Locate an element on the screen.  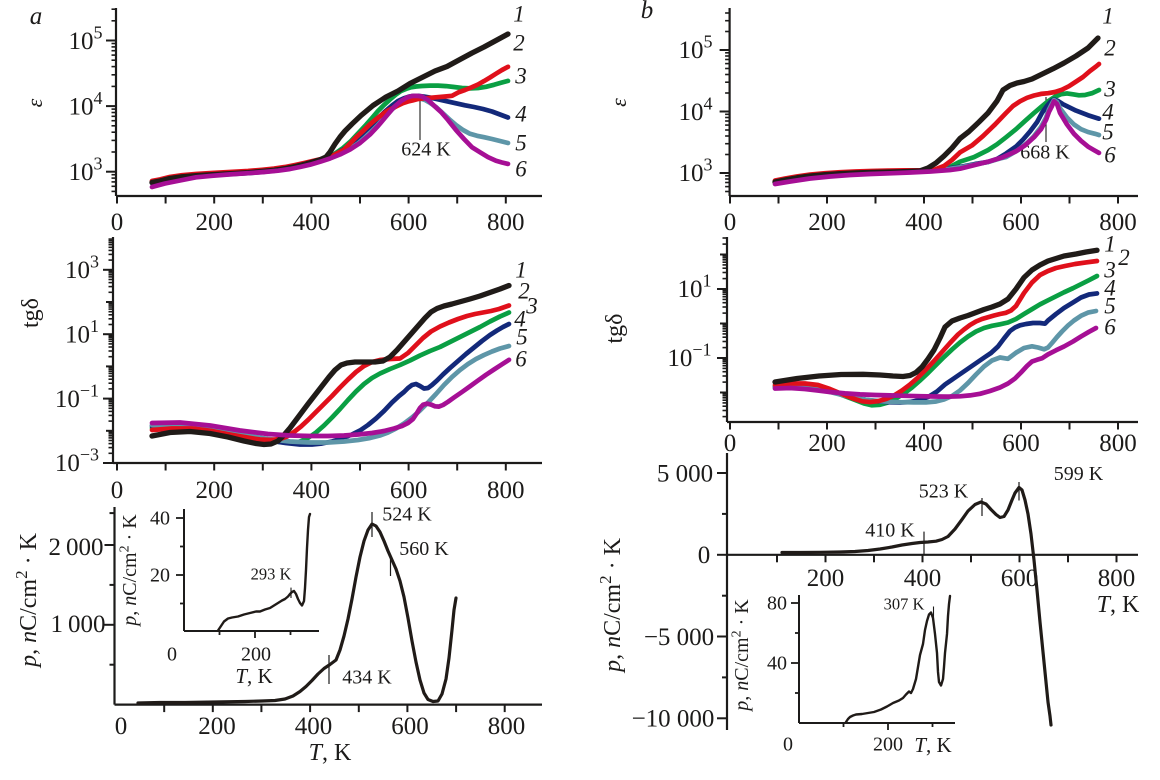
svg-text: 293 K is located at coordinates (271, 573).